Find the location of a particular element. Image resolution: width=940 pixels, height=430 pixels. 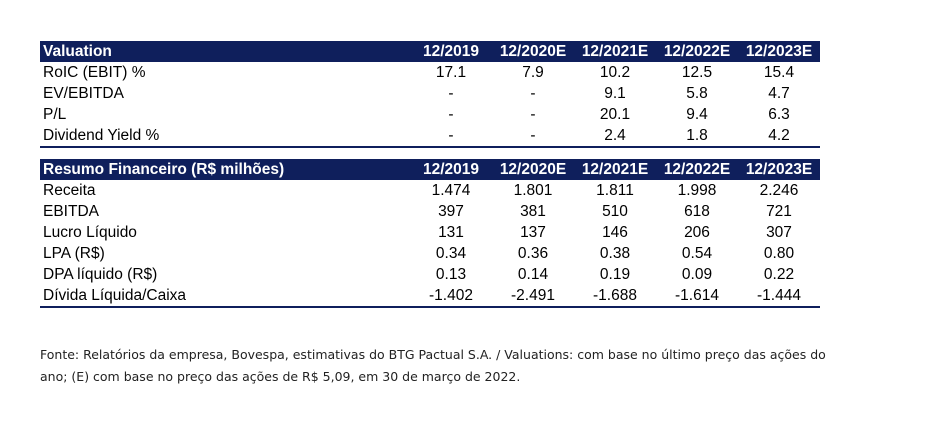

table-row: Dividend Yield % - - 2.4 1.8 4.2 is located at coordinates (430, 136).